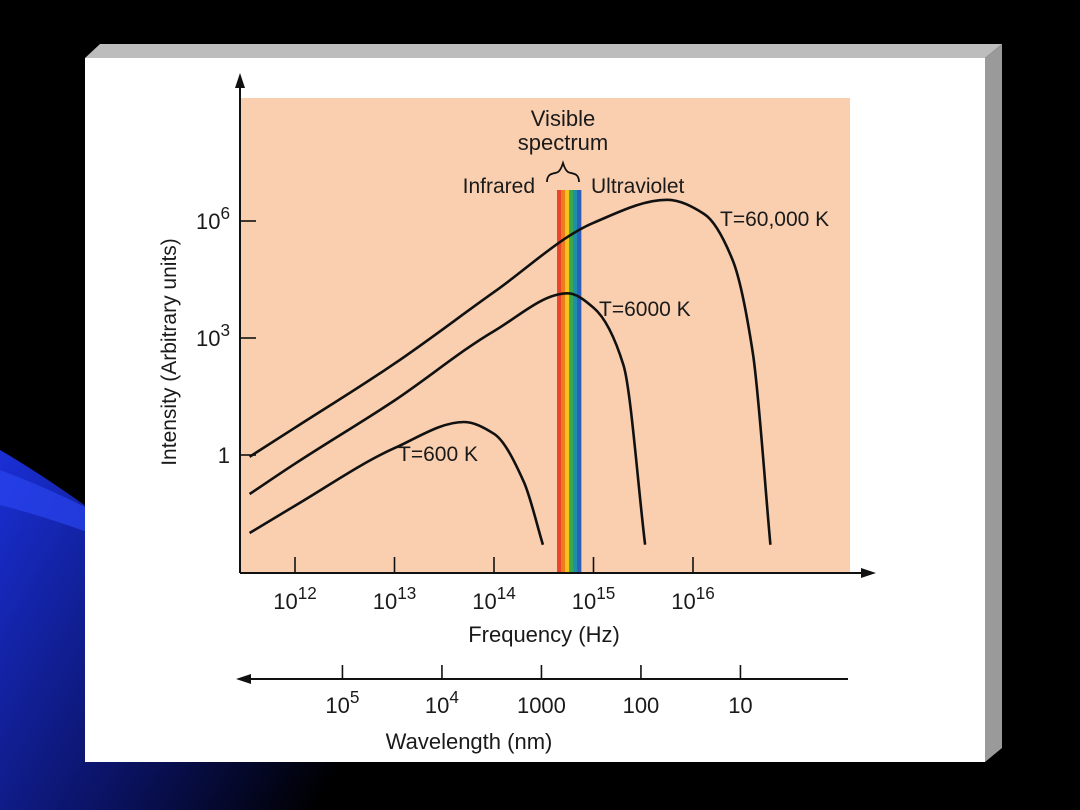 This screenshot has width=1080, height=810. What do you see at coordinates (499, 186) in the screenshot?
I see `infrared-label: Infrared` at bounding box center [499, 186].